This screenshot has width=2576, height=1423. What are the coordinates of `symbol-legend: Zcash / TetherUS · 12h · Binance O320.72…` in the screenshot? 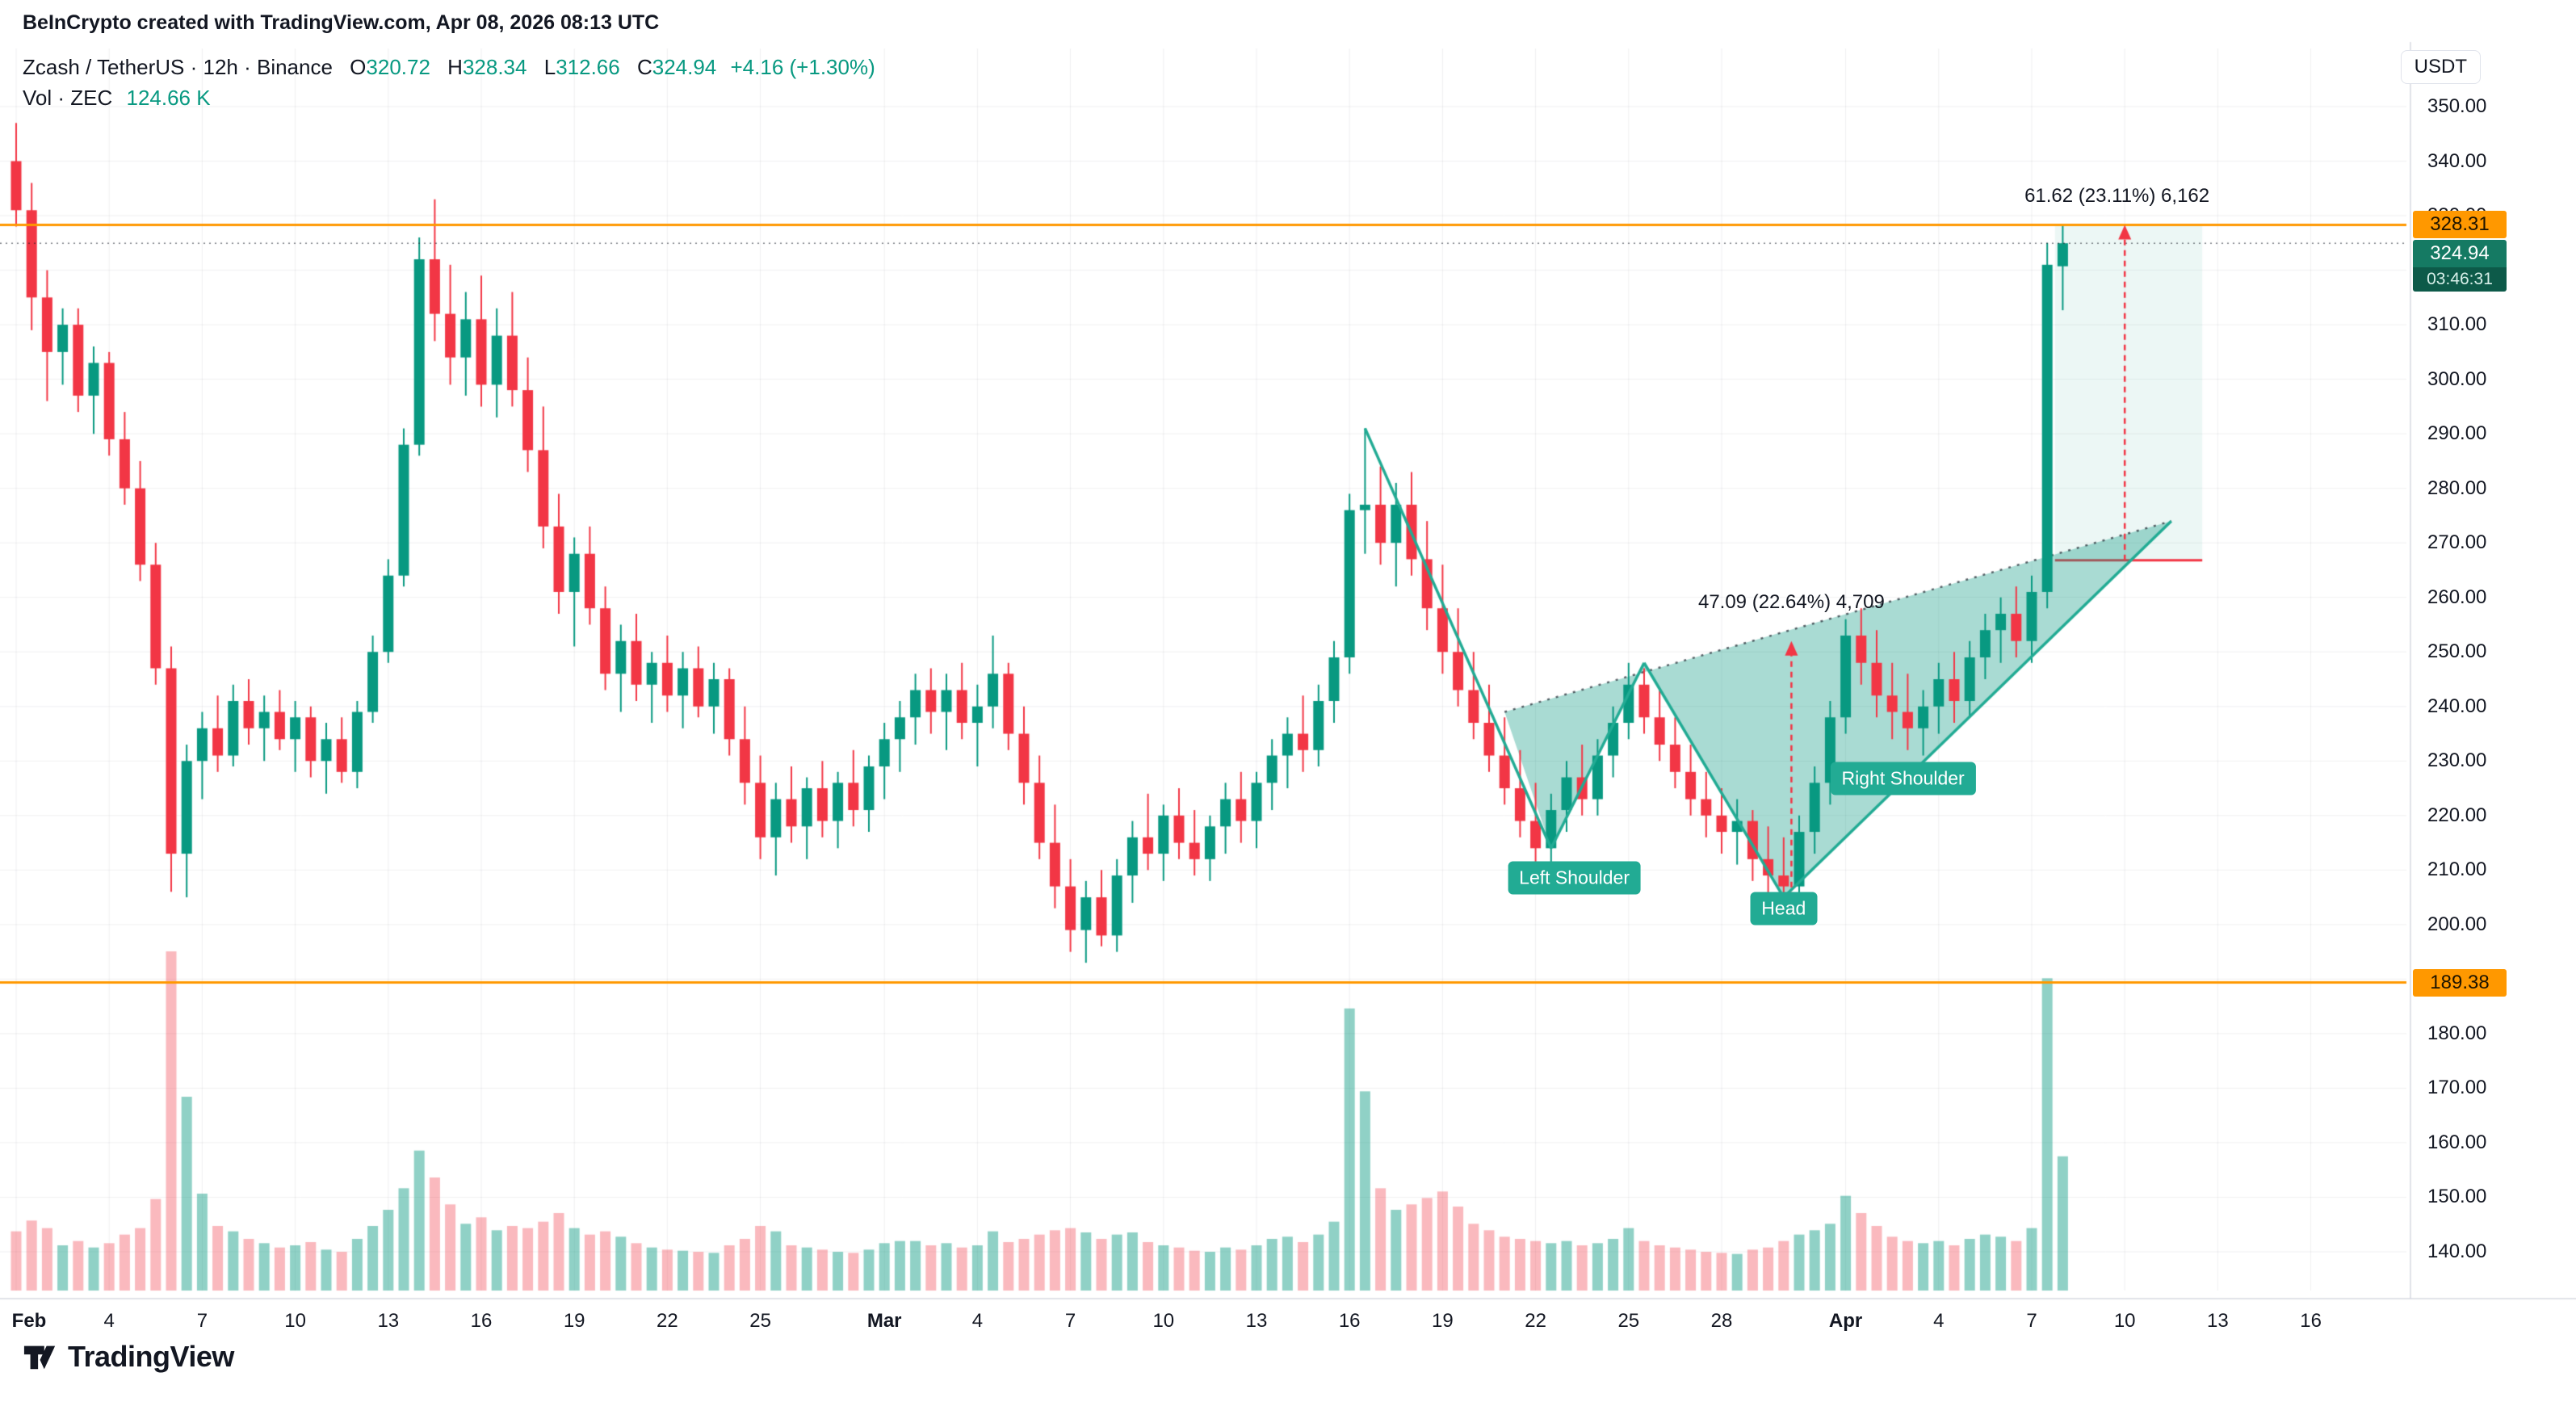 It's located at (449, 67).